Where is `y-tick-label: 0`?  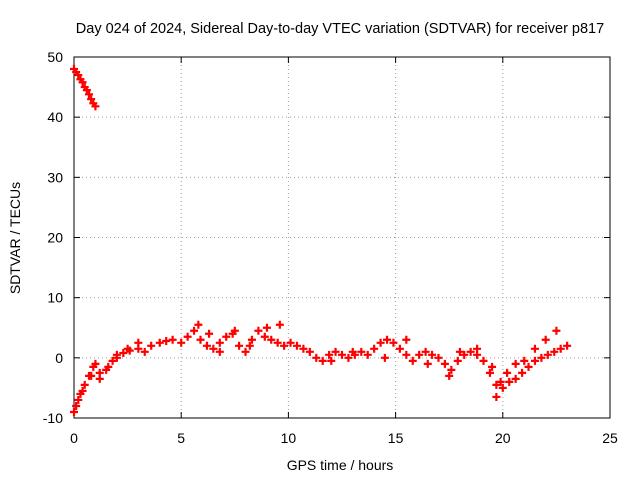 y-tick-label: 0 is located at coordinates (59, 358).